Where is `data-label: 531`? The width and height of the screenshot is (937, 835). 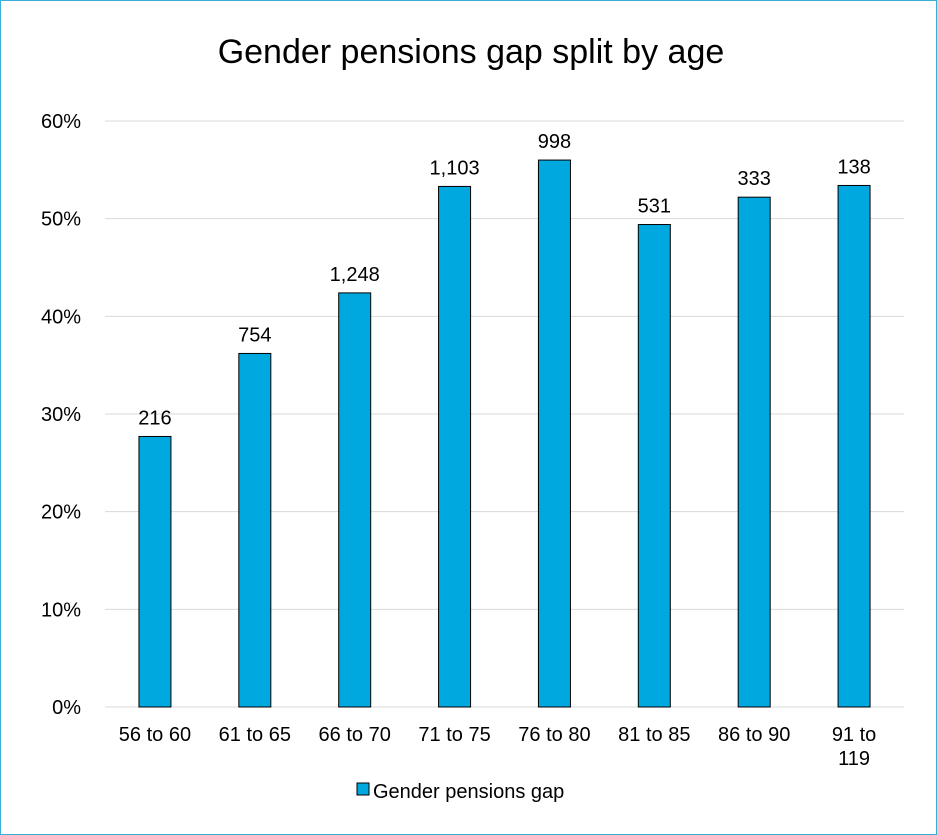
data-label: 531 is located at coordinates (654, 207).